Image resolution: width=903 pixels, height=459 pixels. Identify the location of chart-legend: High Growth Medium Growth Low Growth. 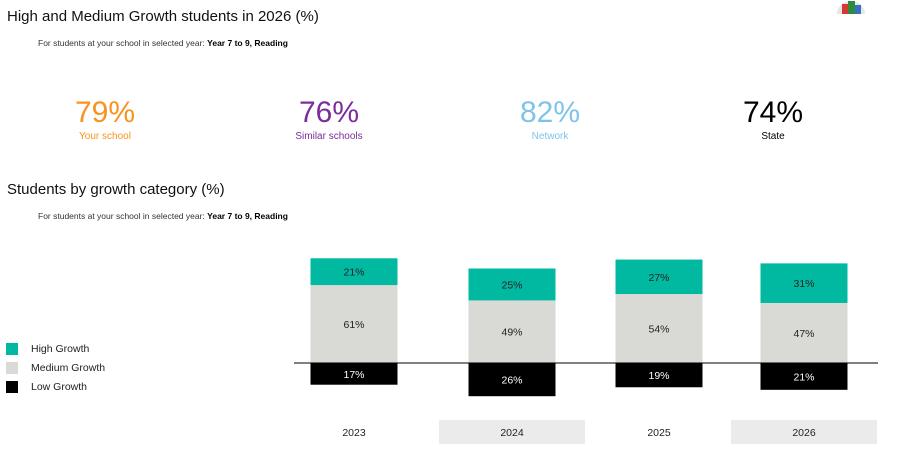
(55, 367).